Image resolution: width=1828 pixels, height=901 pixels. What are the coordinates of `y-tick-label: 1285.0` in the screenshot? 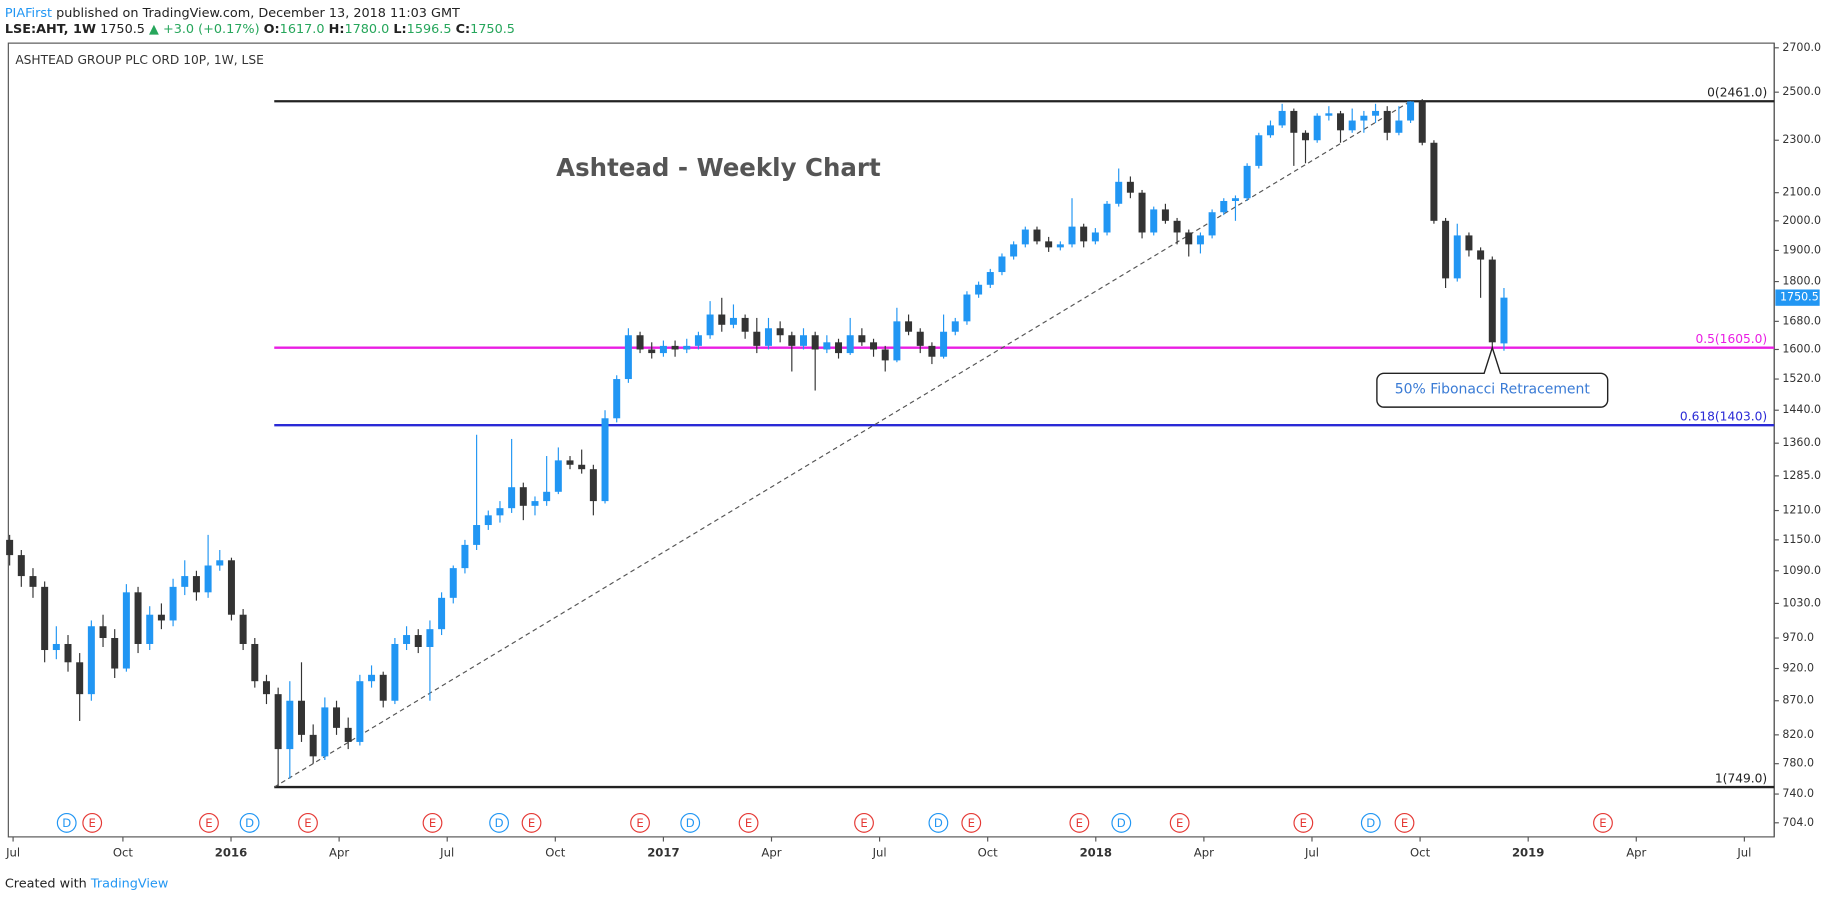 It's located at (1801, 475).